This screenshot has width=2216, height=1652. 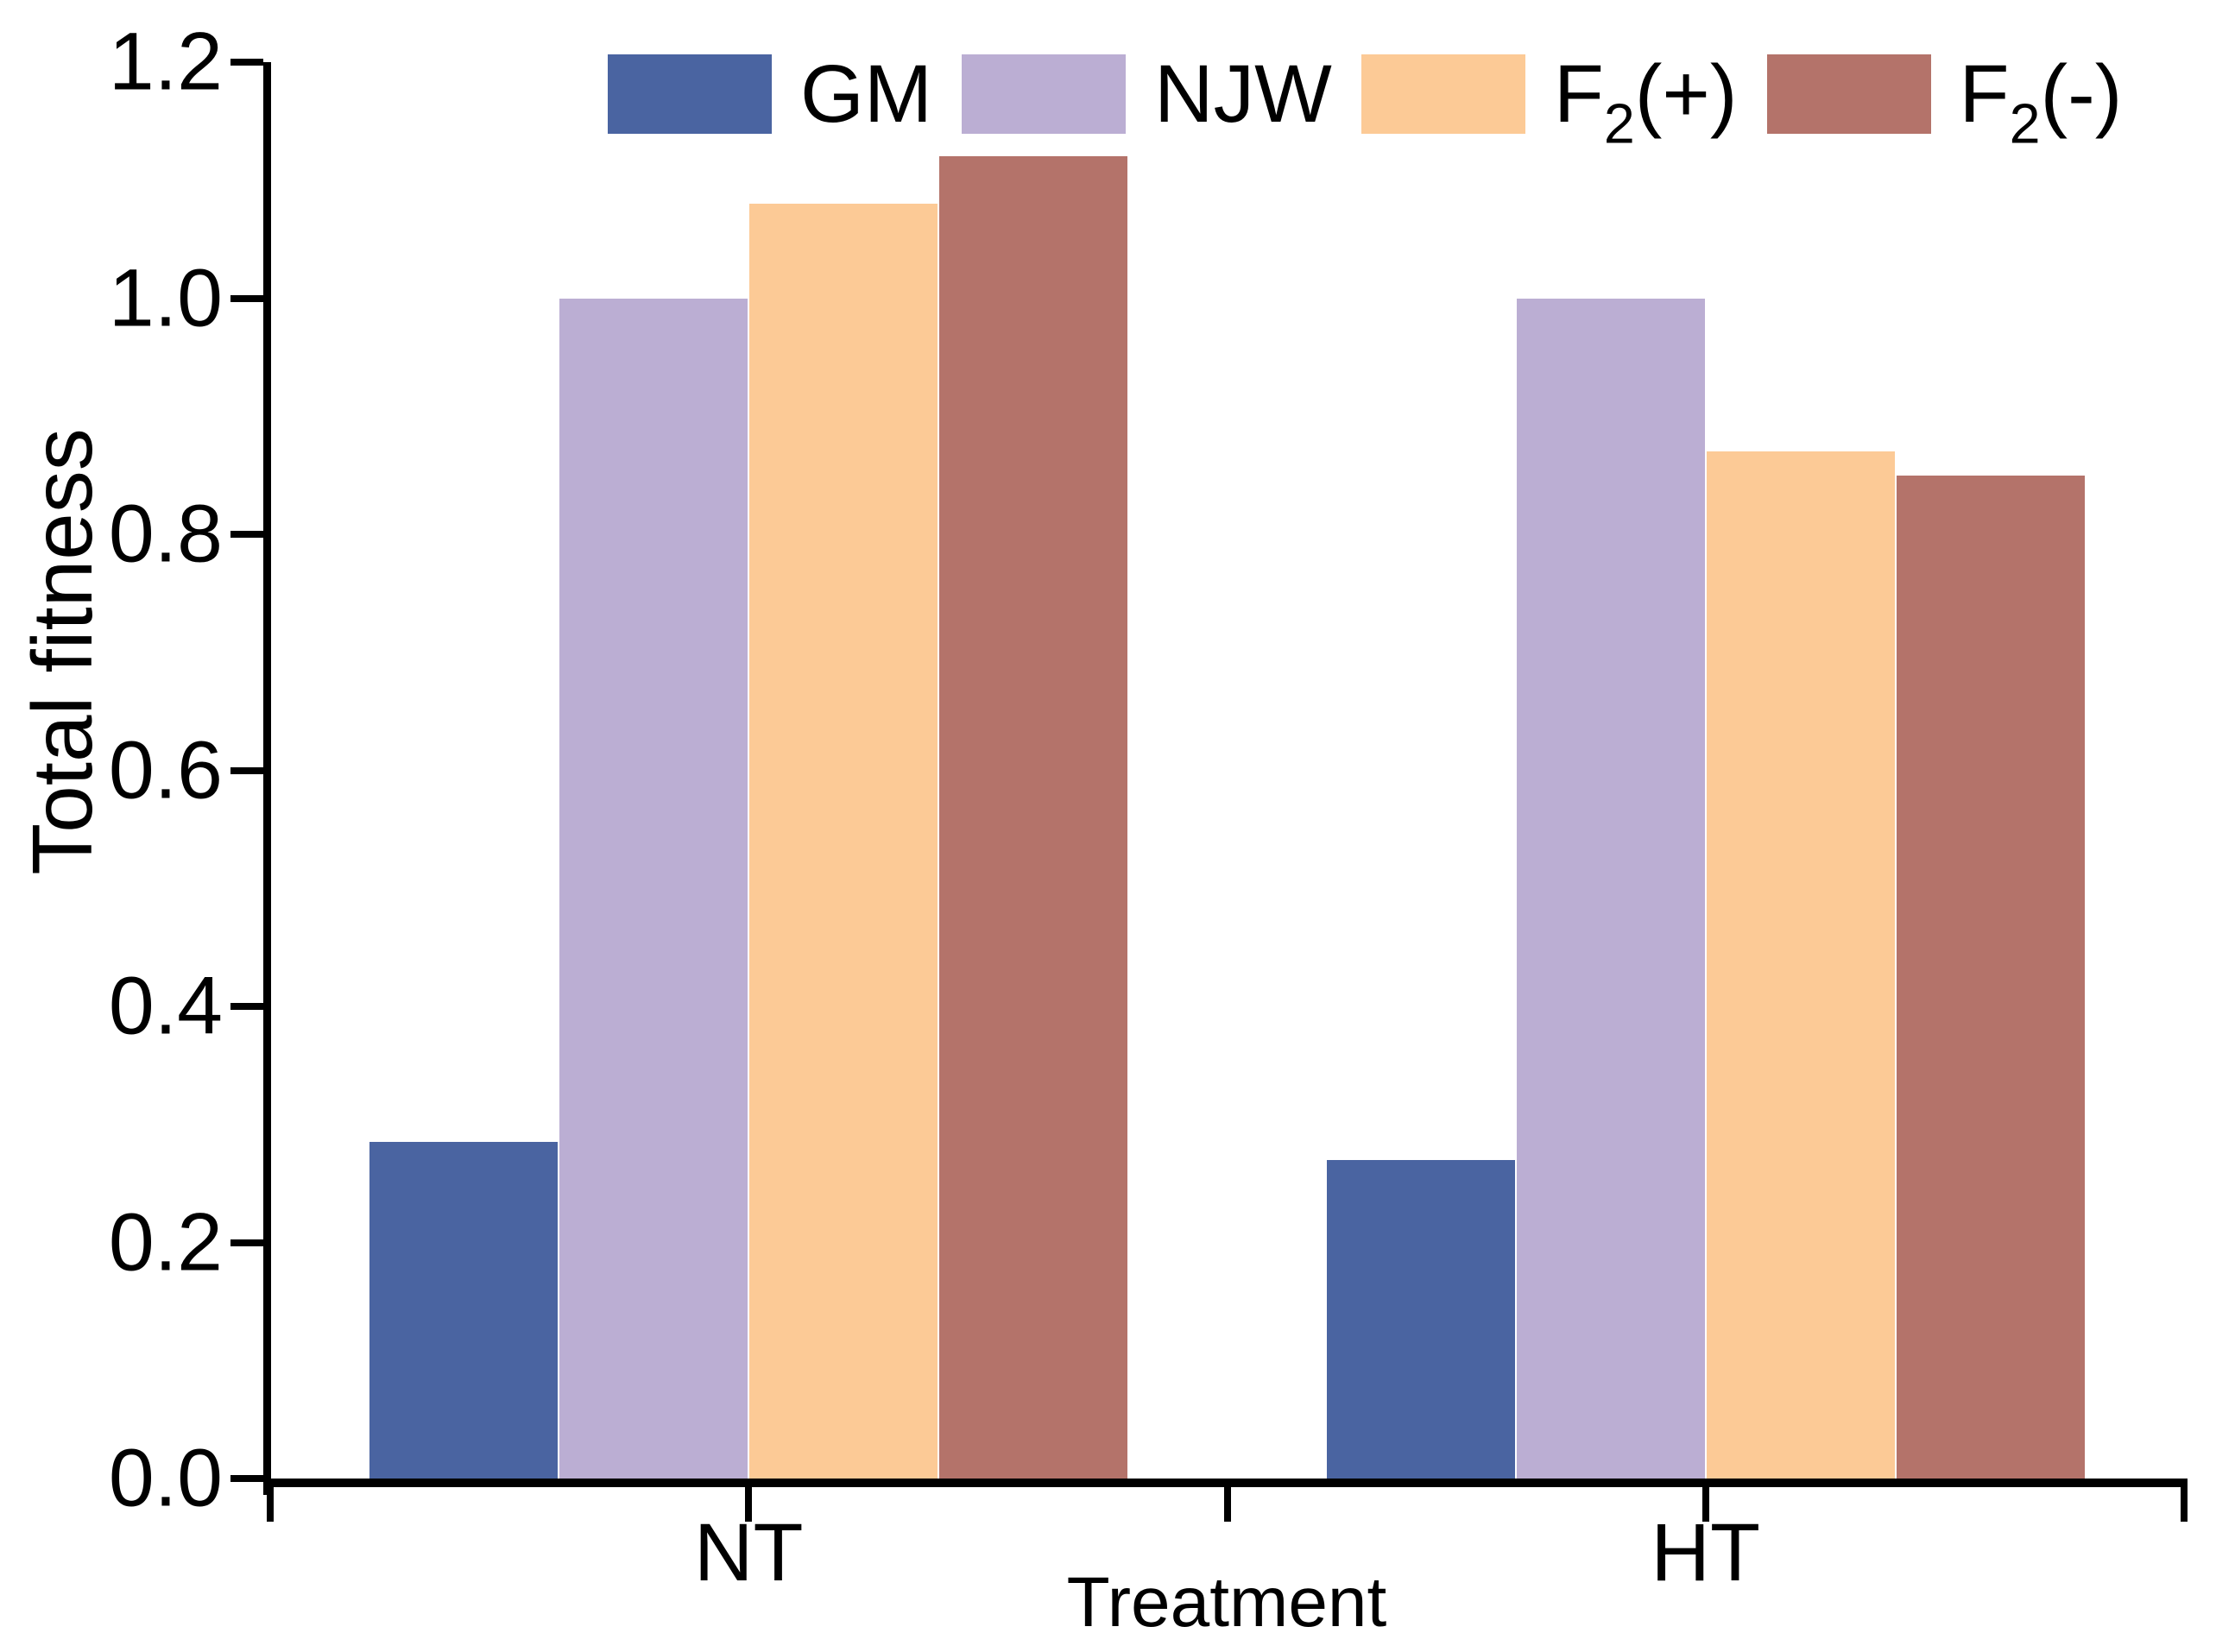 What do you see at coordinates (1990, 977) in the screenshot?
I see `bar-ht-f2(-)` at bounding box center [1990, 977].